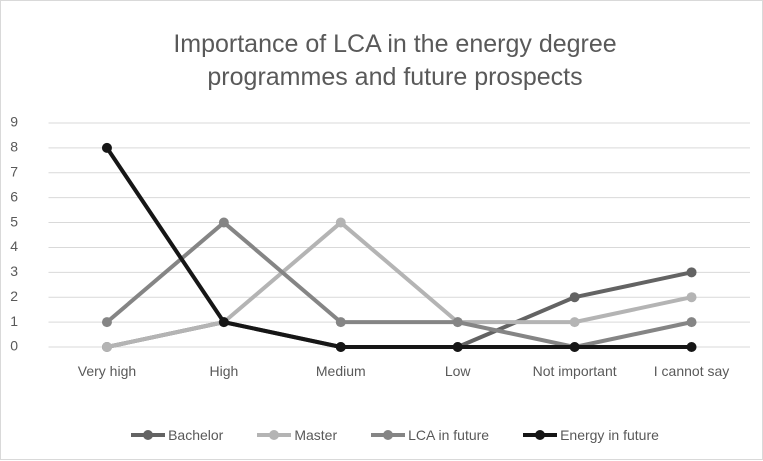 This screenshot has width=763, height=461. I want to click on x-tick-label: I cannot say, so click(691, 371).